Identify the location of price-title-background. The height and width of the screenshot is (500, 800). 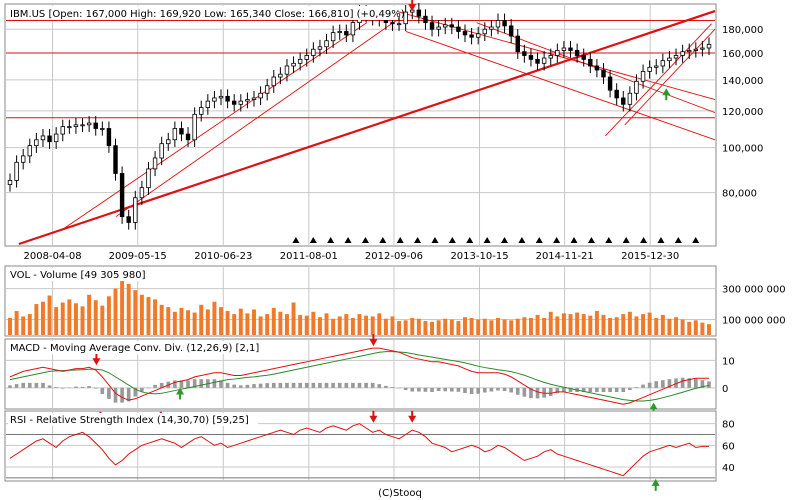
(203, 13).